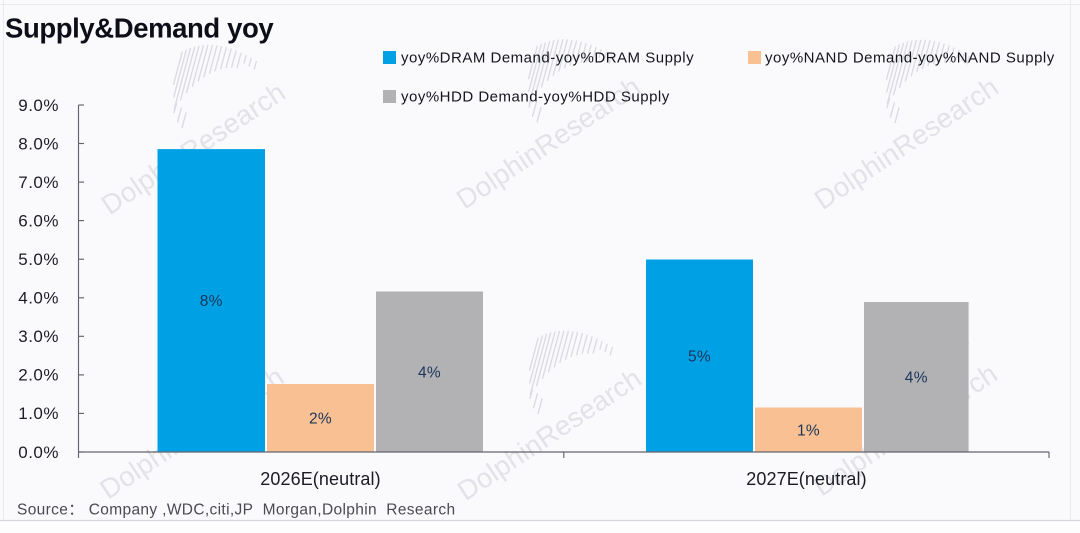 This screenshot has height=533, width=1080. What do you see at coordinates (38, 298) in the screenshot?
I see `svg-text: 4.0%` at bounding box center [38, 298].